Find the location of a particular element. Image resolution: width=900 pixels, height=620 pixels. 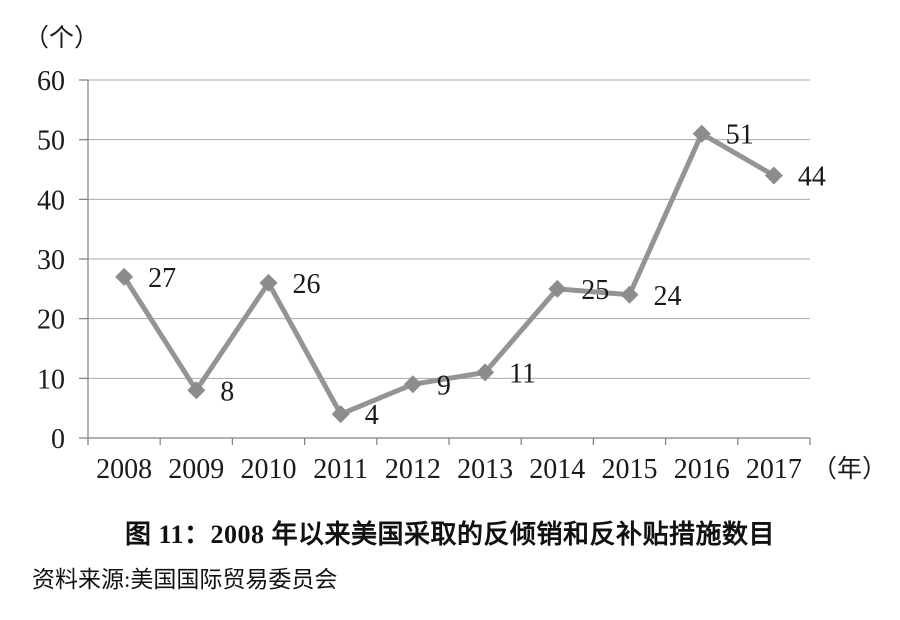

data-point-label-2016: 51 is located at coordinates (740, 135).